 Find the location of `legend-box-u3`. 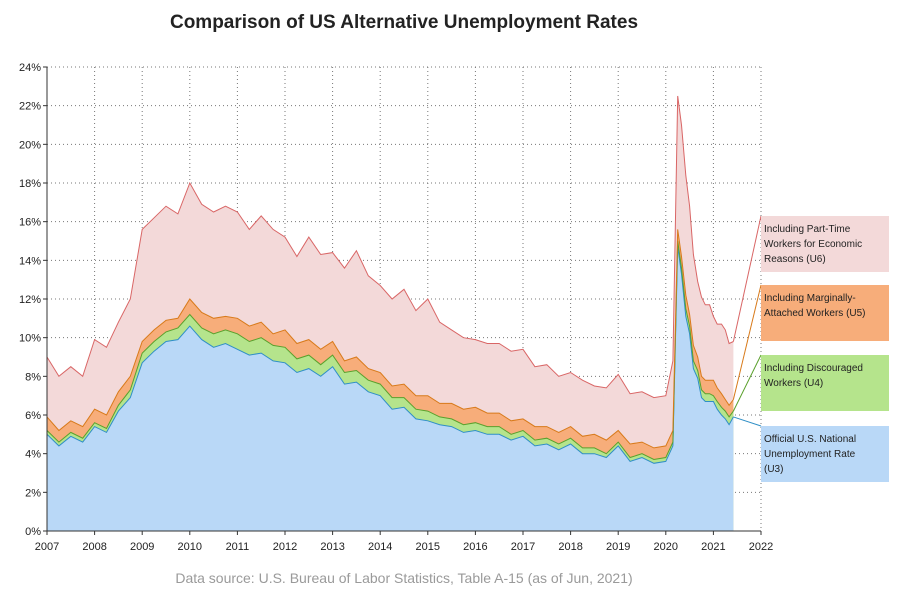

legend-box-u3 is located at coordinates (825, 454).